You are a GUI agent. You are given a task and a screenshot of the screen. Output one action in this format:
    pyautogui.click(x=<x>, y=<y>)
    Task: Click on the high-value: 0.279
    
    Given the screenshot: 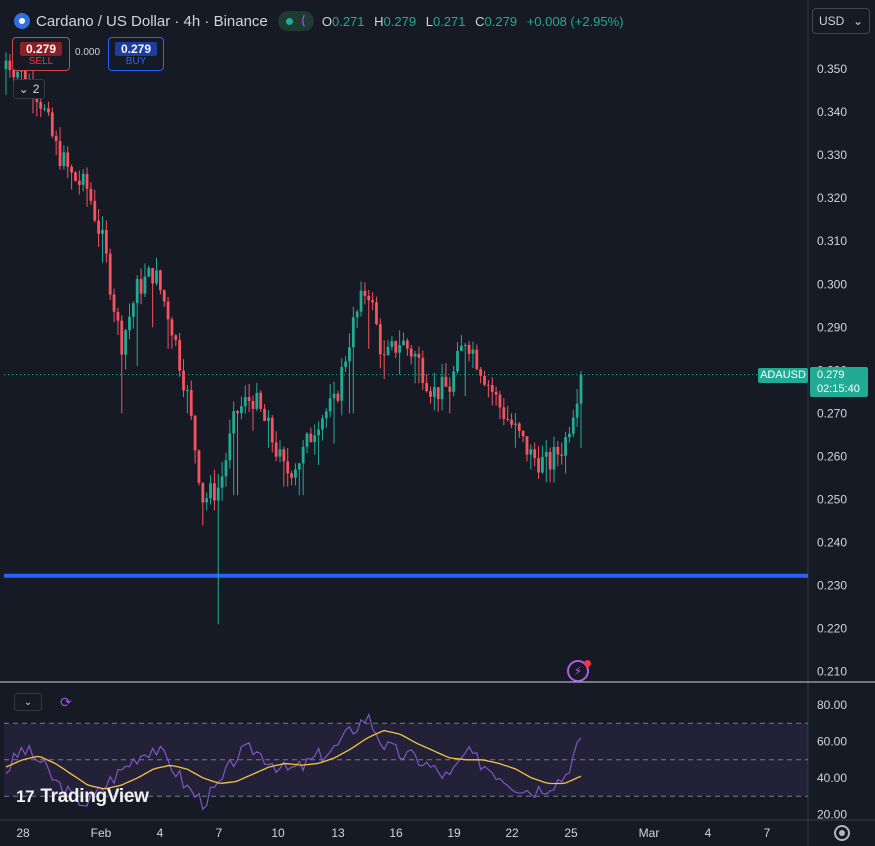 What is the action you would take?
    pyautogui.click(x=400, y=21)
    